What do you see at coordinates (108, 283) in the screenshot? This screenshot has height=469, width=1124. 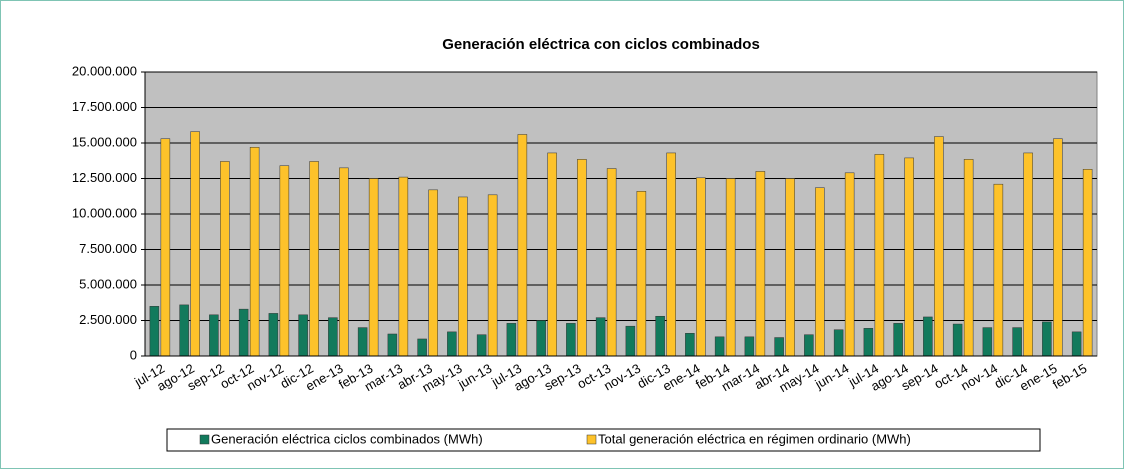 I see `y-tick-label: 5.000.000` at bounding box center [108, 283].